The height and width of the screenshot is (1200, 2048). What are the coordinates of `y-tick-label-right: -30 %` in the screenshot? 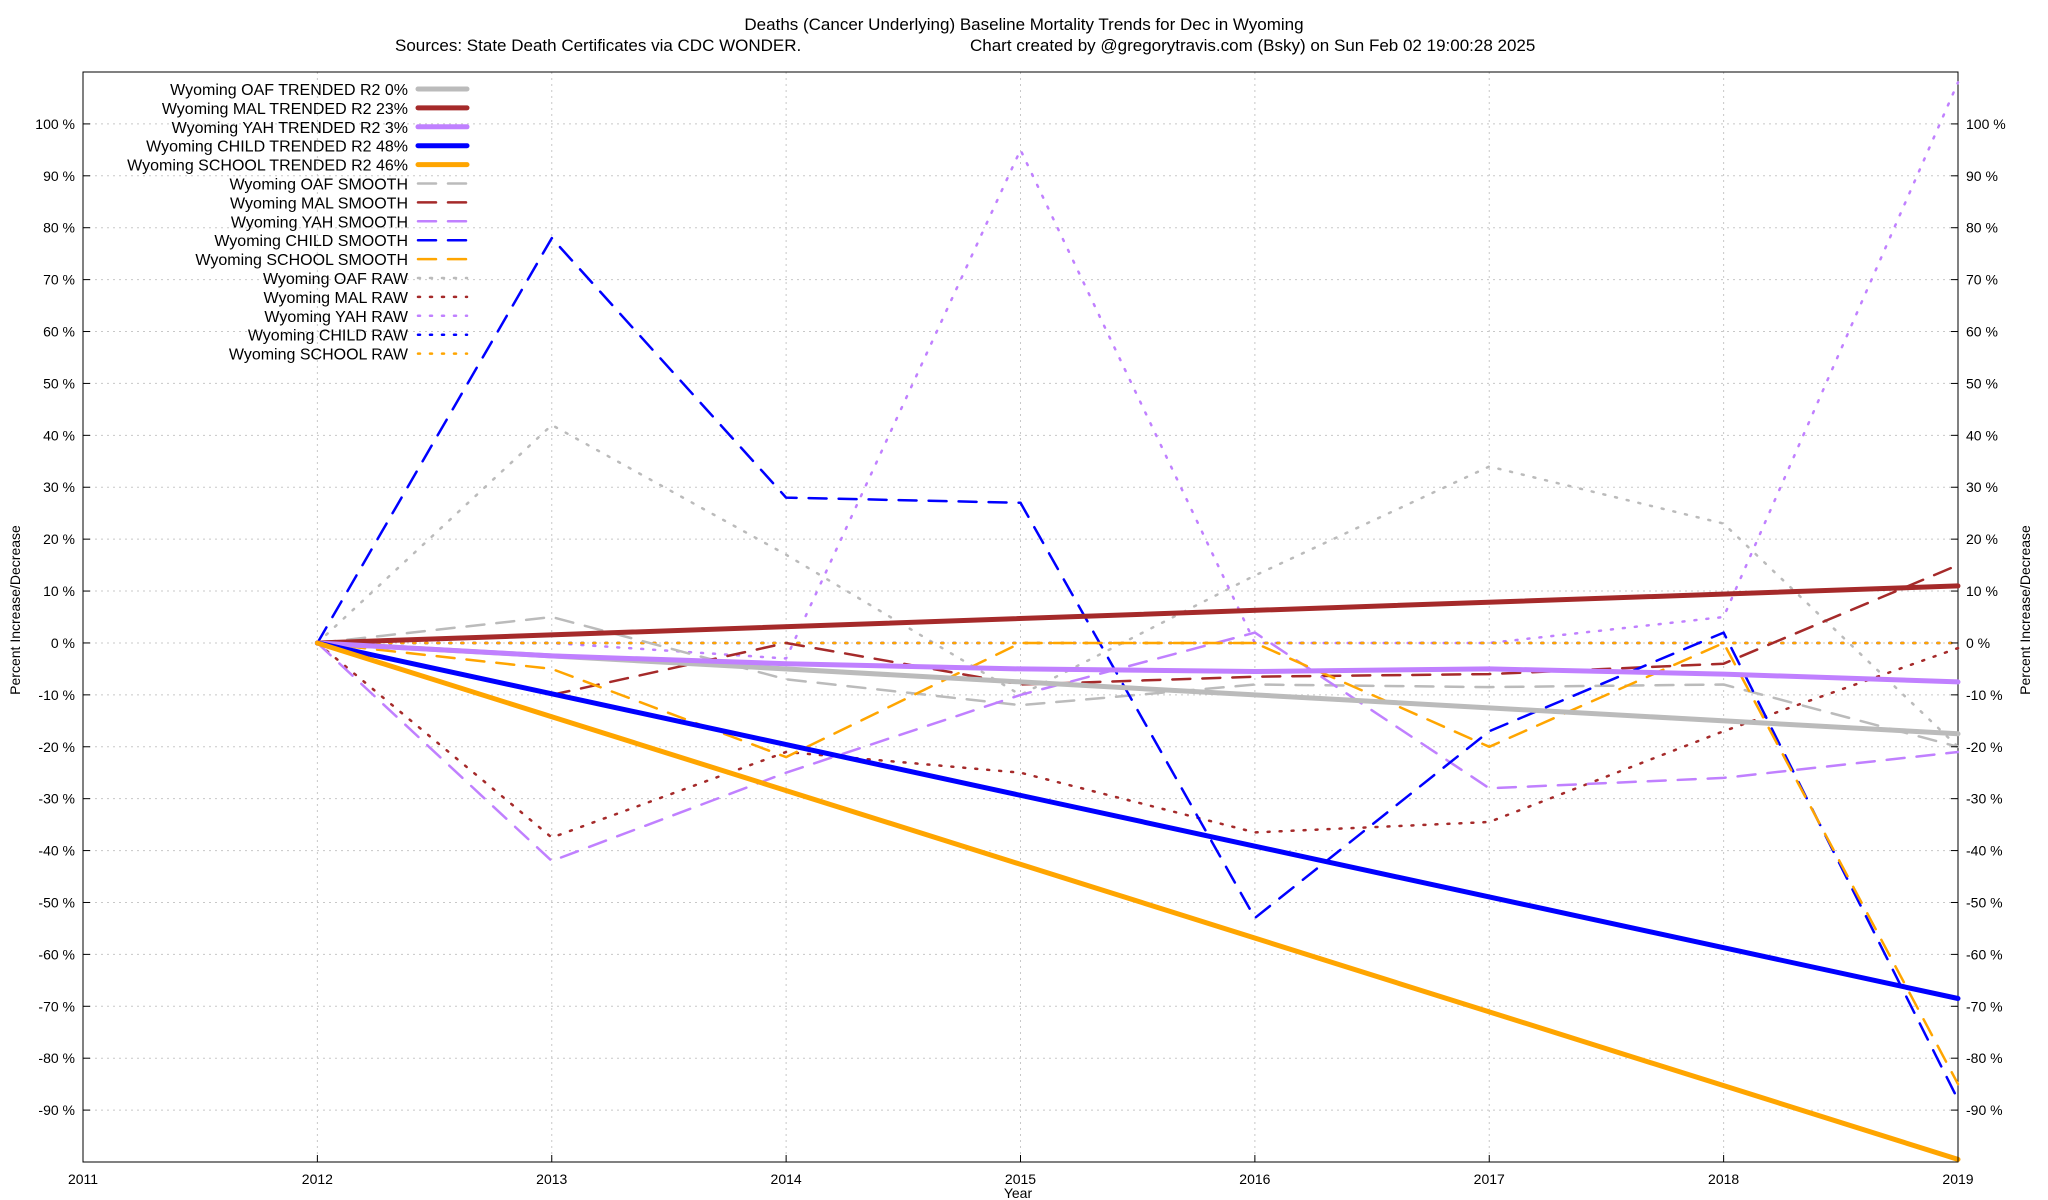 It's located at (1984, 799).